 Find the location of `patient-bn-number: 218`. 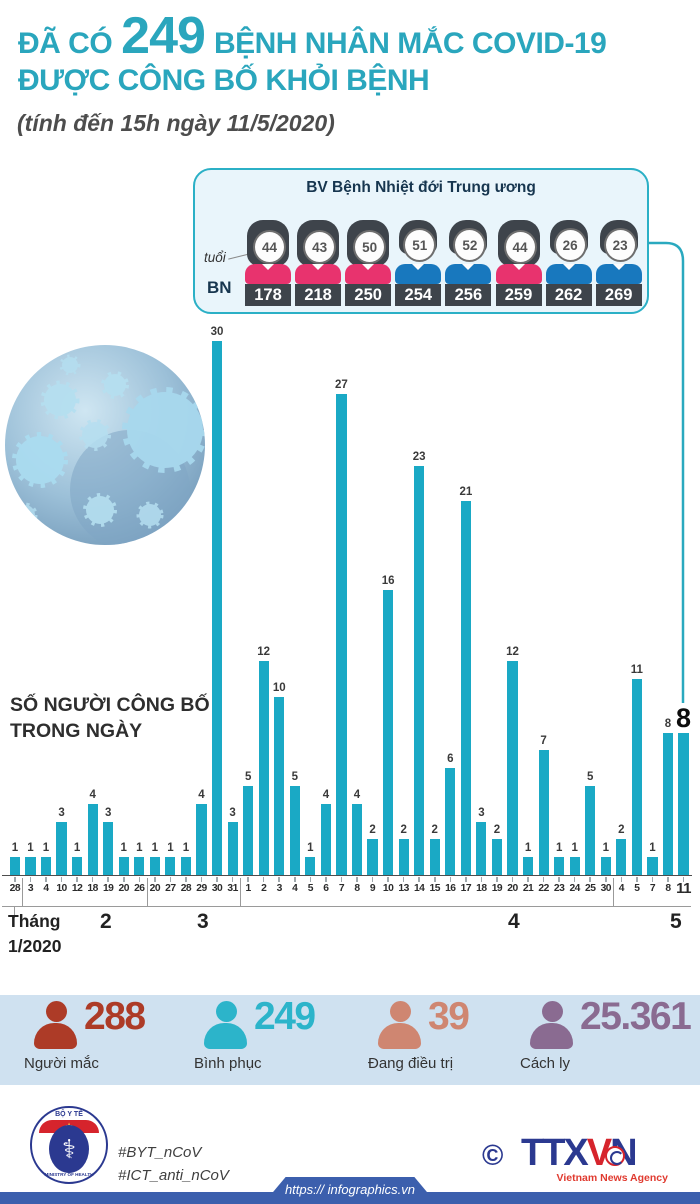

patient-bn-number: 218 is located at coordinates (318, 295).